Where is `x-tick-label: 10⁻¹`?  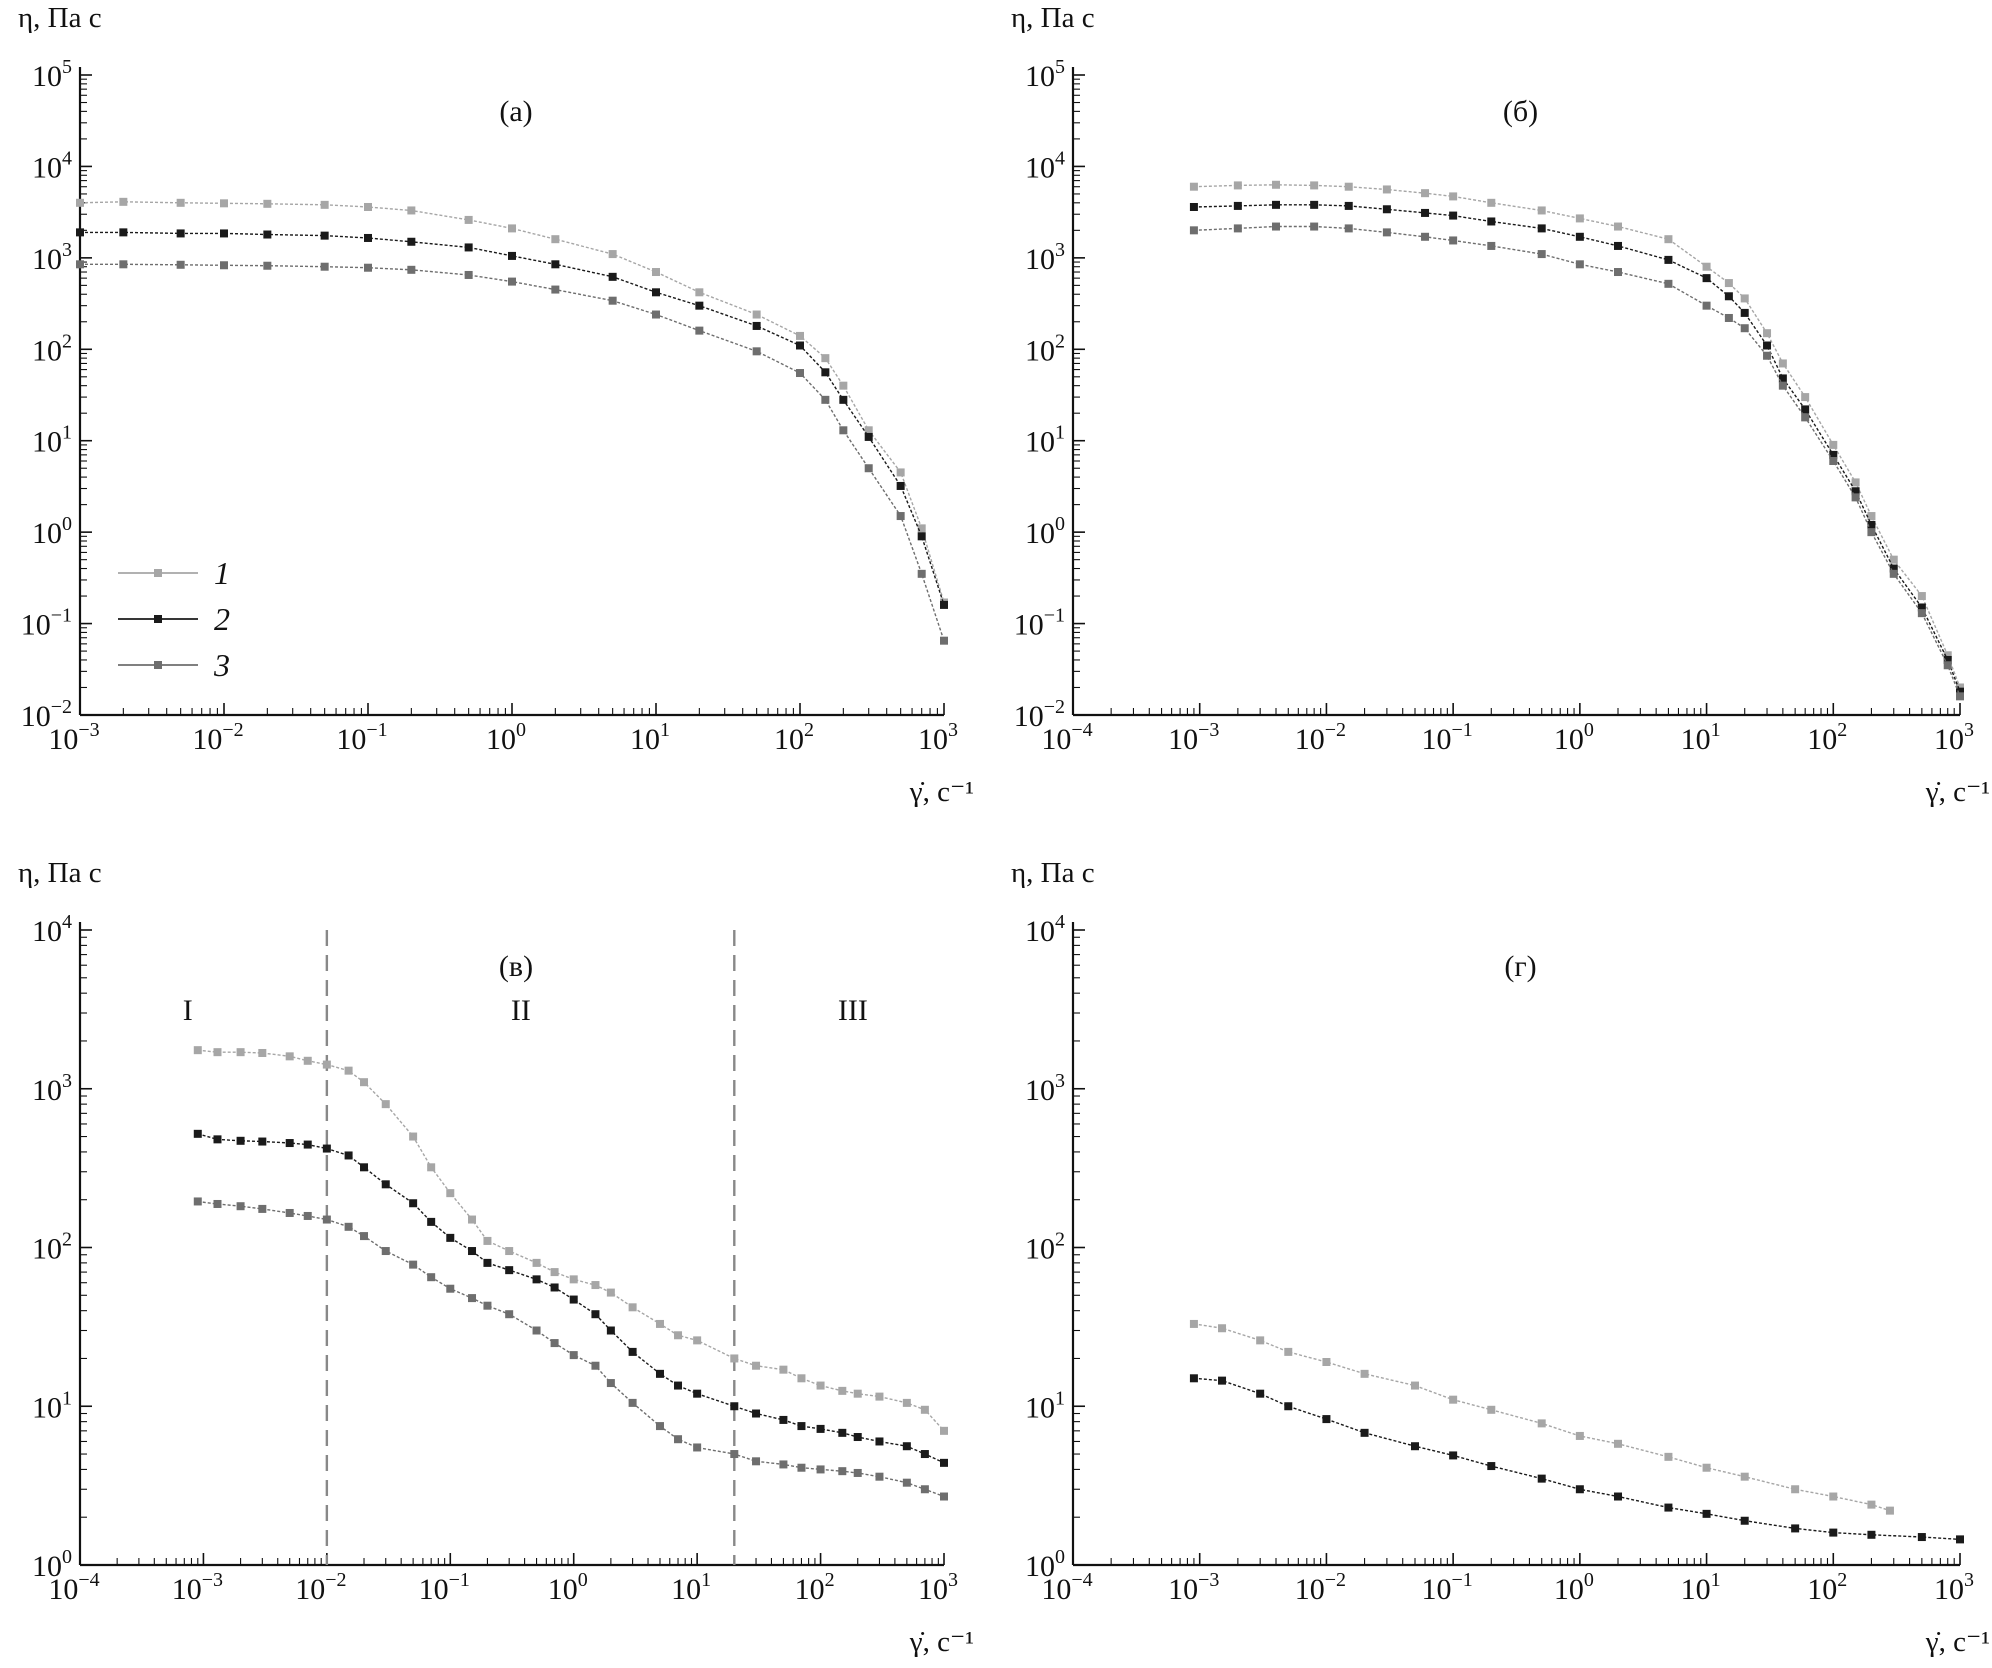
x-tick-label: 10⁻¹ is located at coordinates (361, 737).